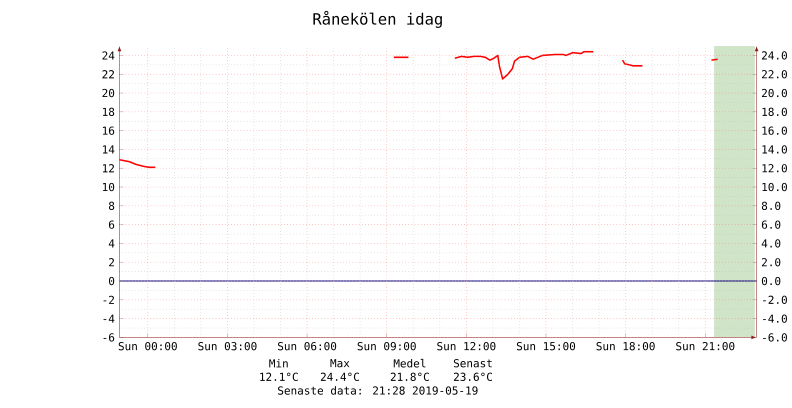  Describe the element at coordinates (111, 262) in the screenshot. I see `y-tick-label: 2` at that location.